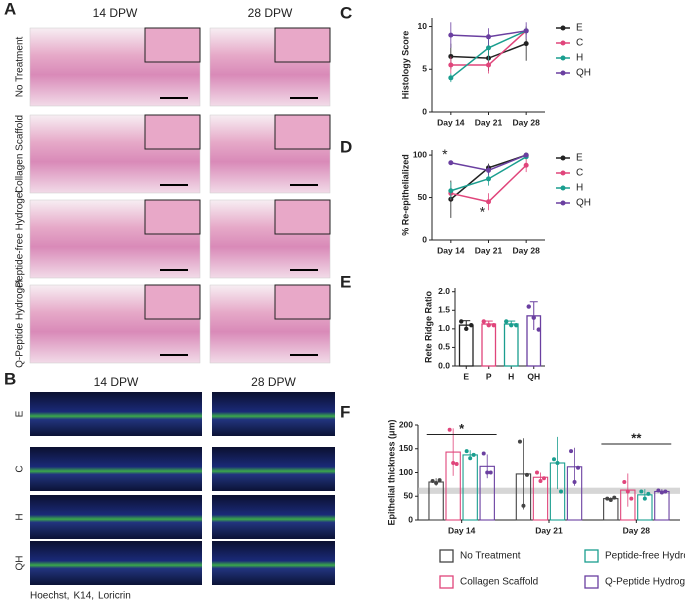  I want to click on column-header: 14 DPW, so click(115, 13).